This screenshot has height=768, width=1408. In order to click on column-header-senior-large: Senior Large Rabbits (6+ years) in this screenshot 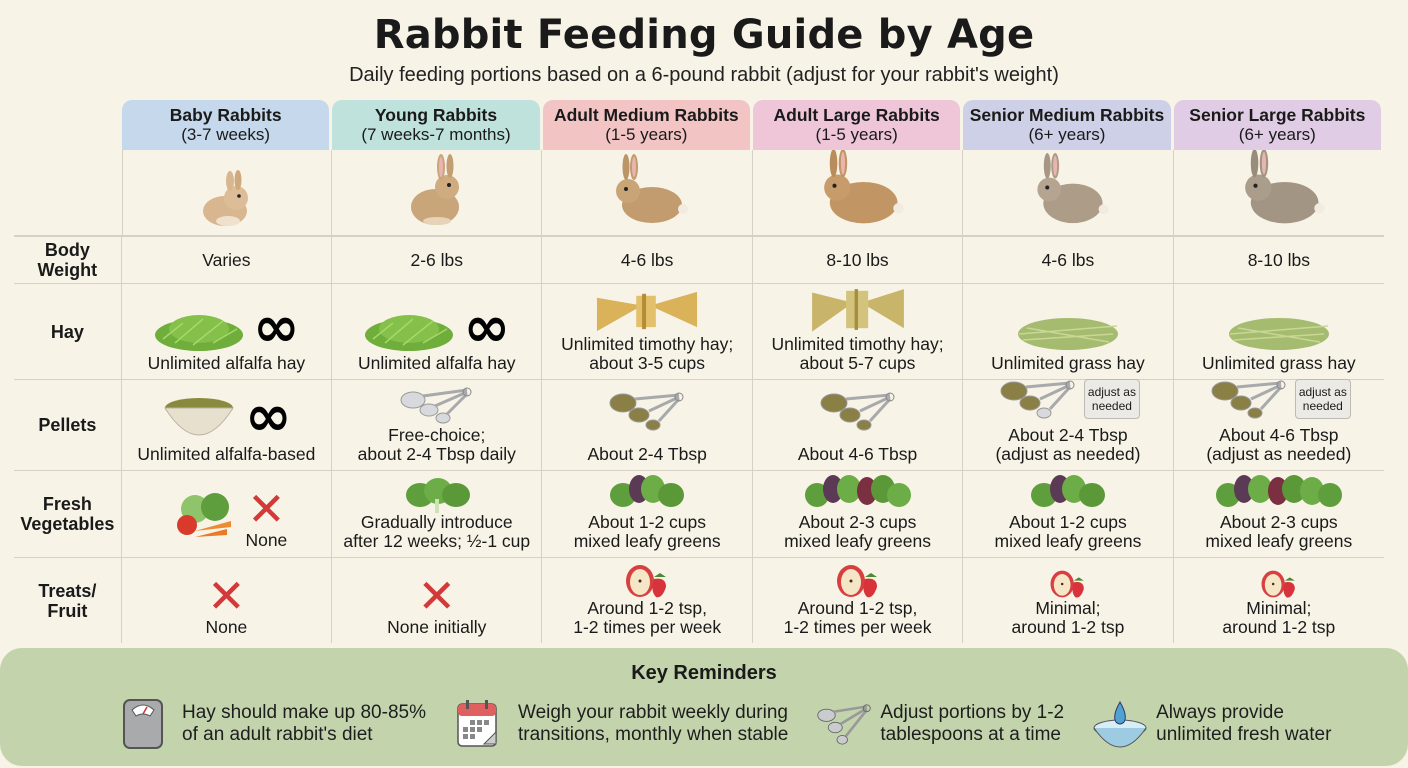, I will do `click(1277, 125)`.